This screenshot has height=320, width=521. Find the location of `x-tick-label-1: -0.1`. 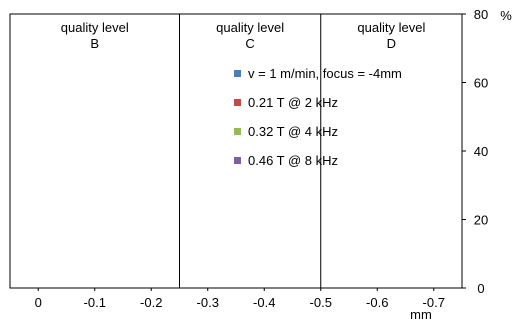

x-tick-label-1: -0.1 is located at coordinates (95, 302).